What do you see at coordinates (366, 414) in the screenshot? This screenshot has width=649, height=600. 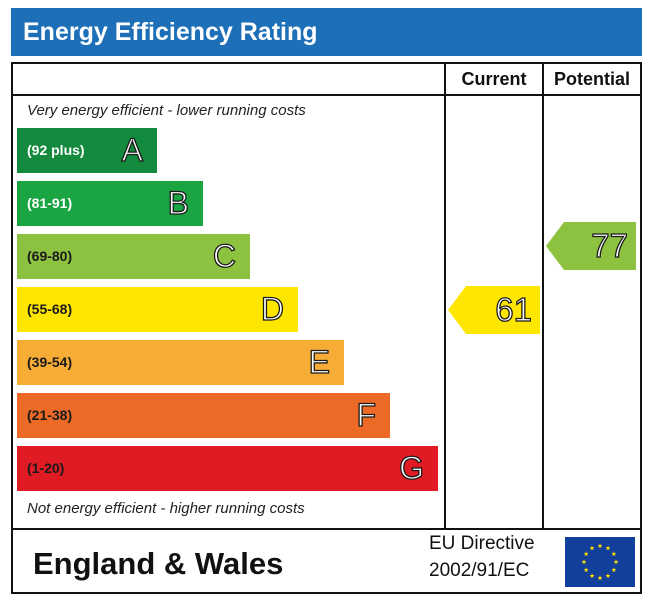 I see `band-letter: F` at bounding box center [366, 414].